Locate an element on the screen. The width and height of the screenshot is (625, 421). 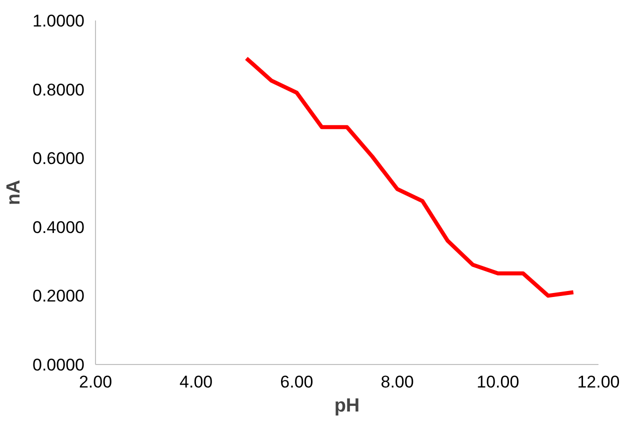
y-tick-label: 0.2000 is located at coordinates (58, 296).